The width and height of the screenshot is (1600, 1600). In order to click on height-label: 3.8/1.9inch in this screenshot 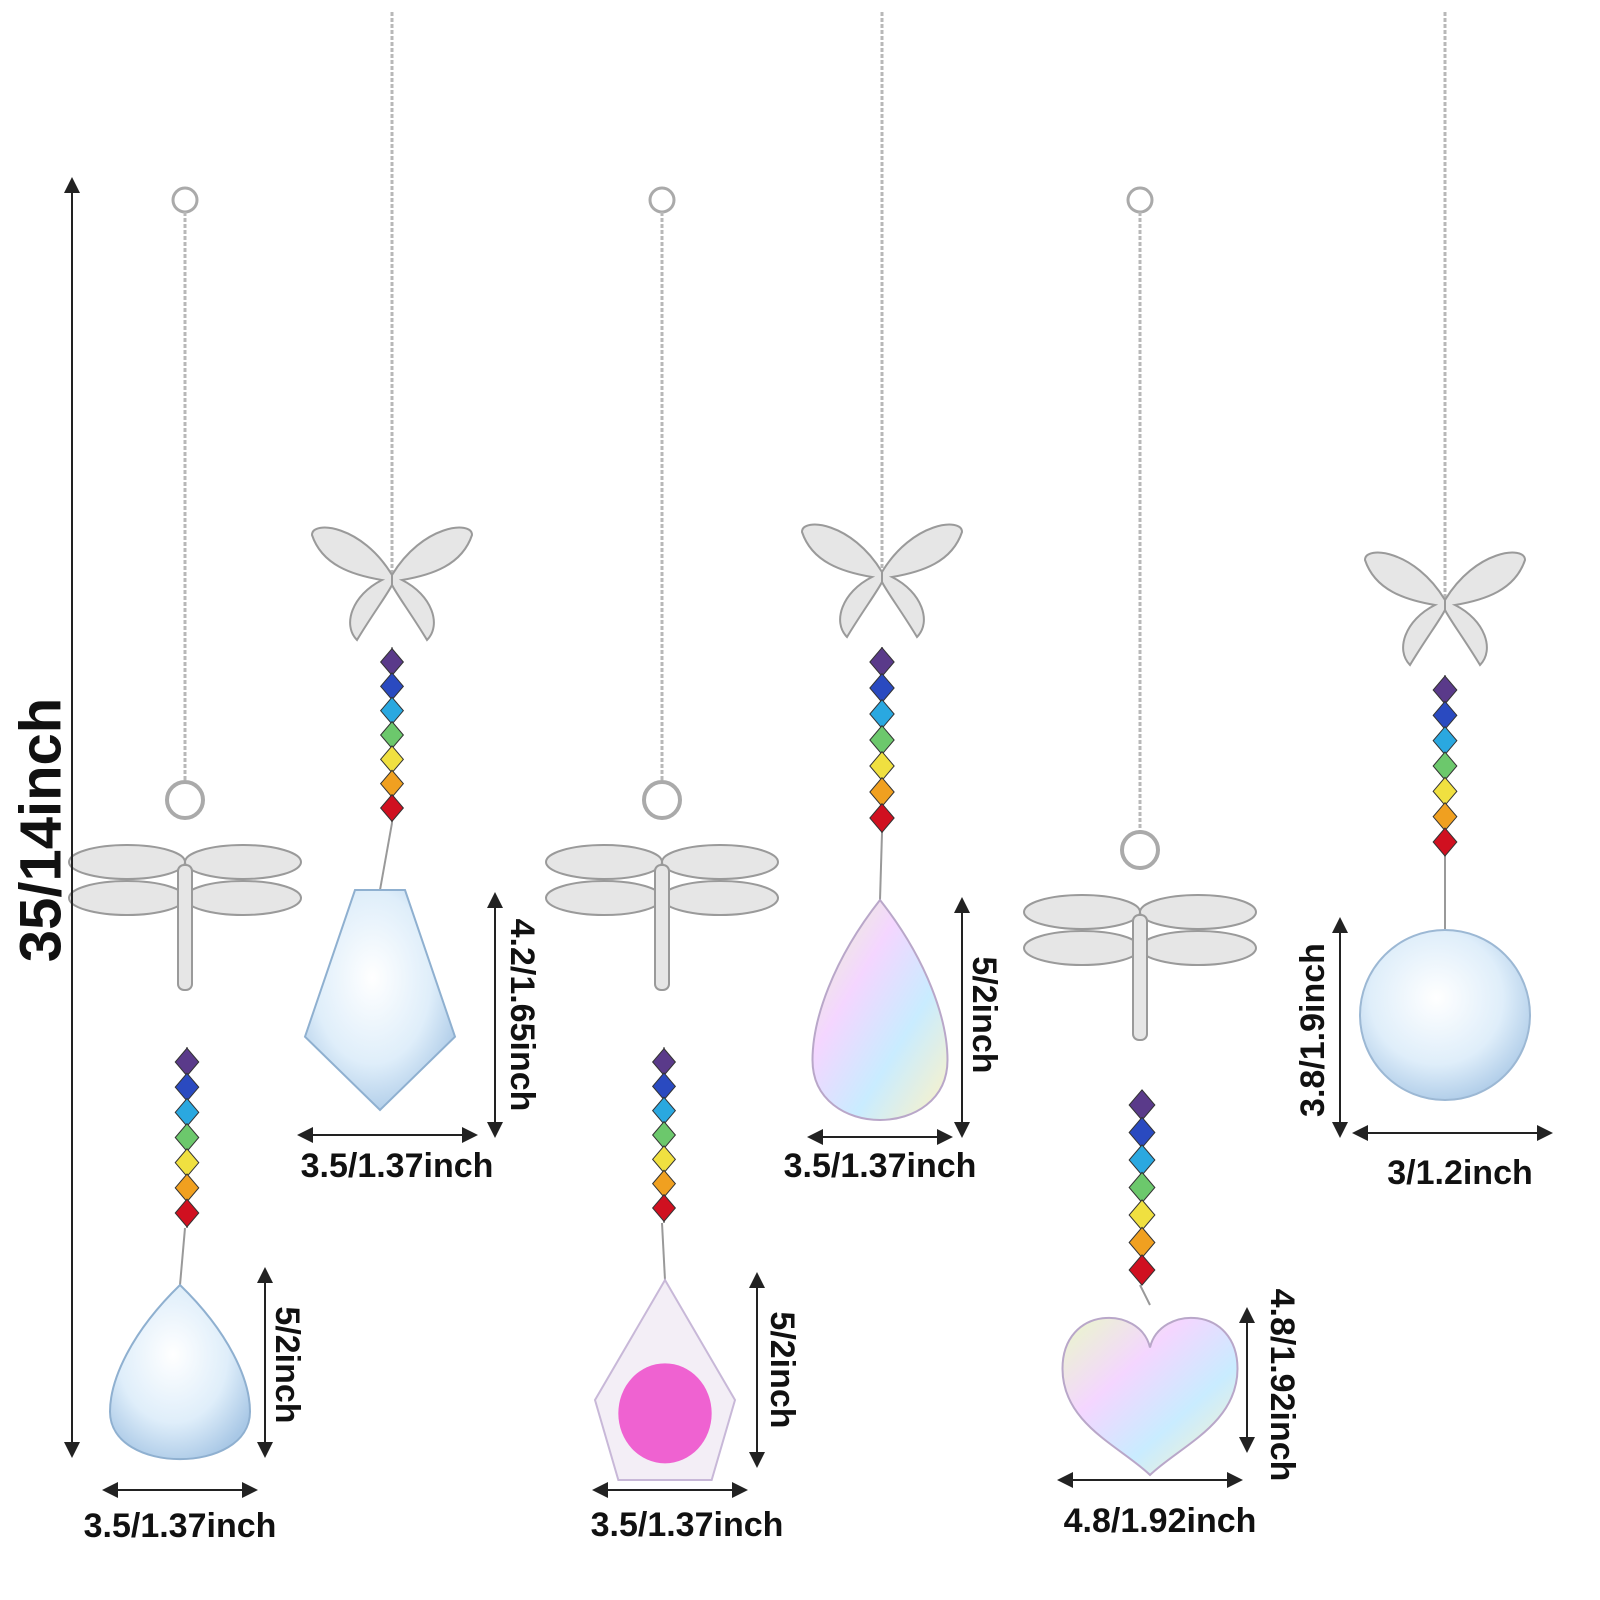, I will do `click(1313, 1030)`.